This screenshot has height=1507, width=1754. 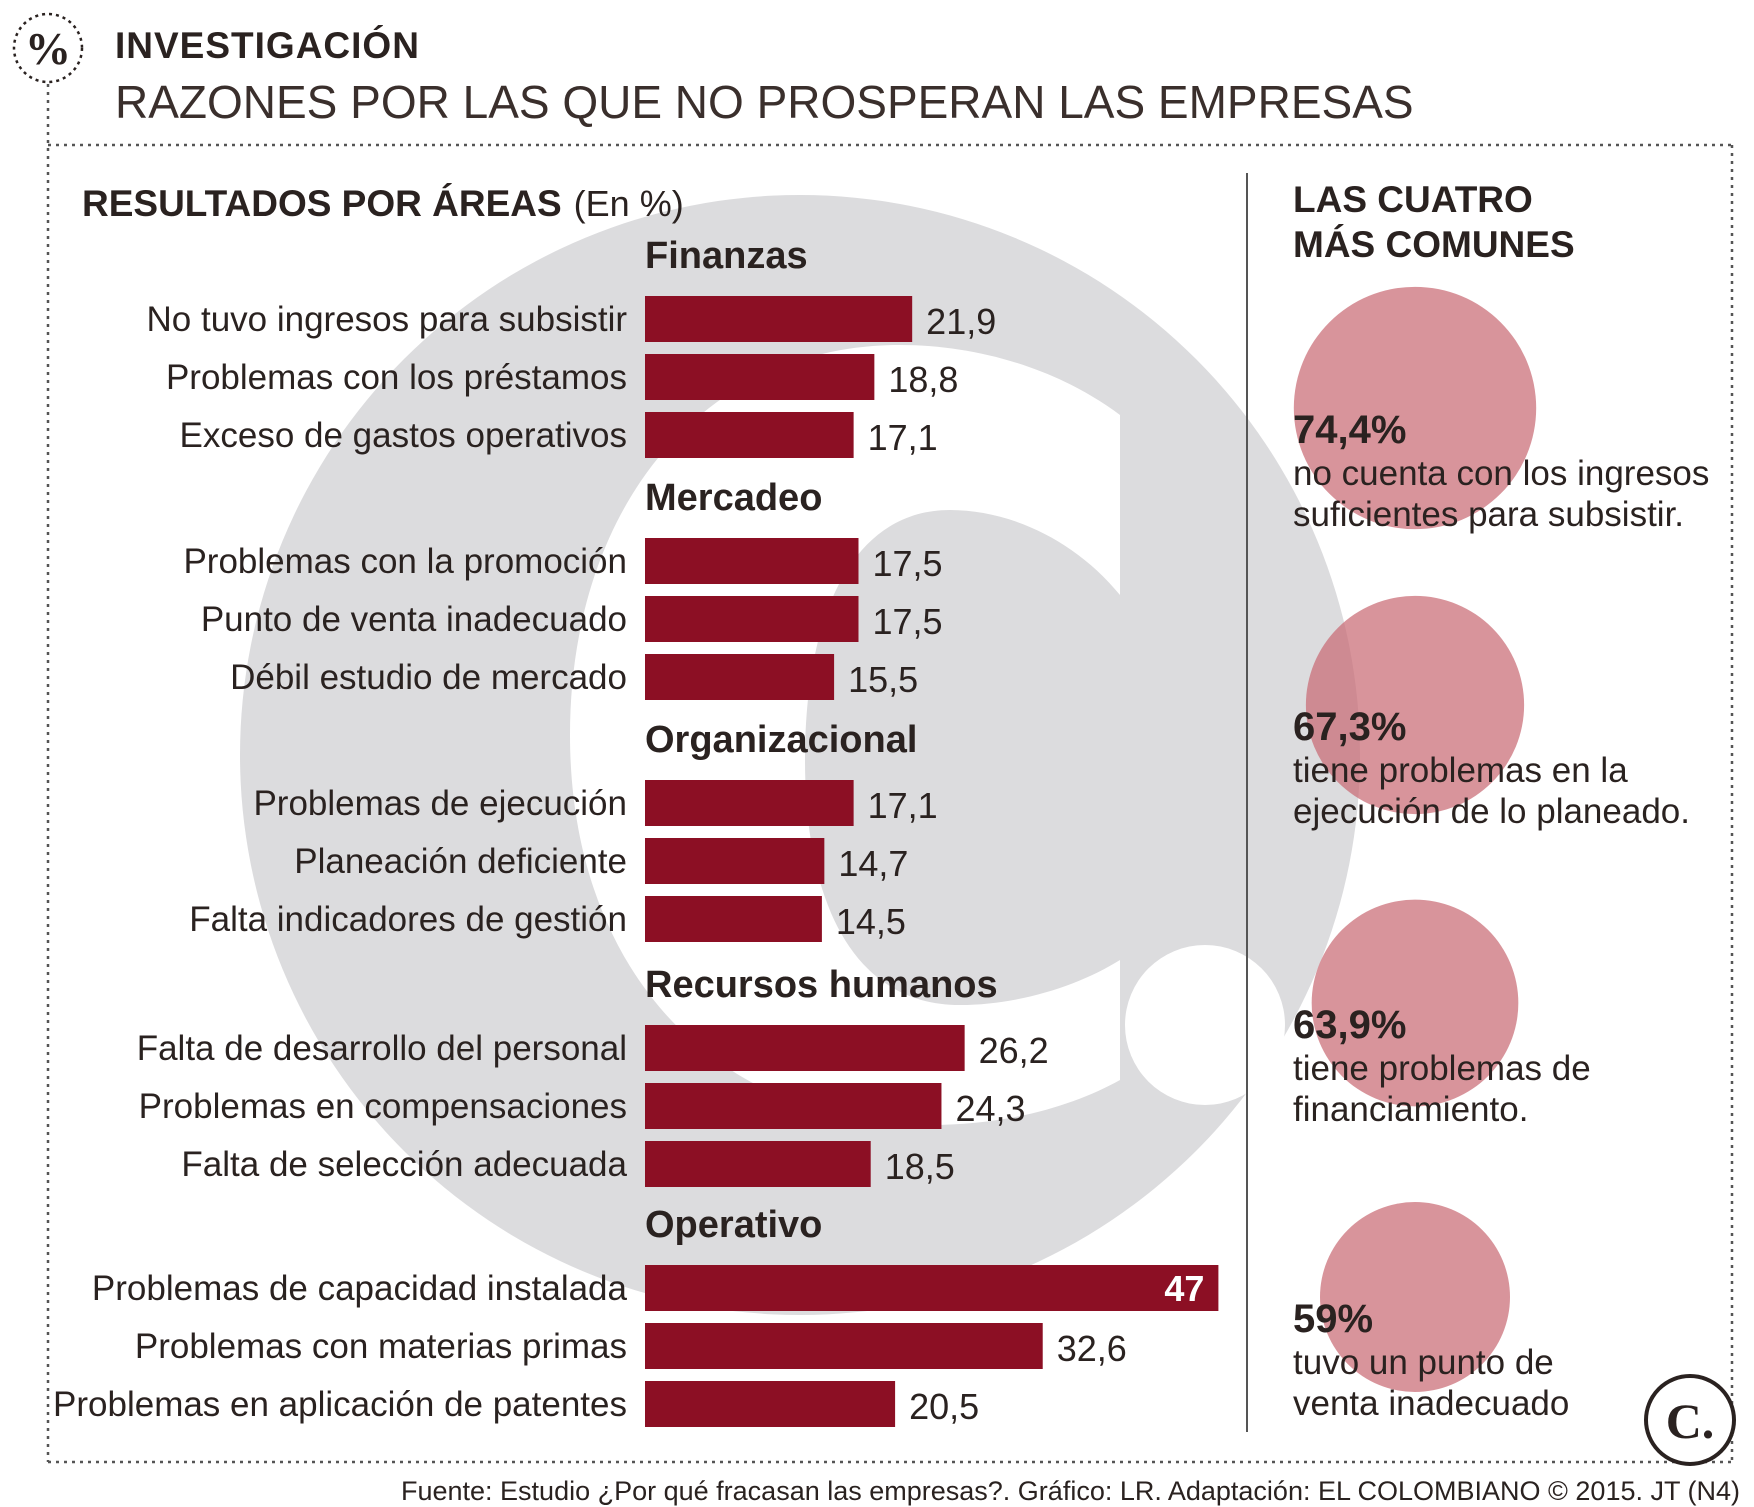 I want to click on group-title: Mercadeo, so click(x=733, y=498).